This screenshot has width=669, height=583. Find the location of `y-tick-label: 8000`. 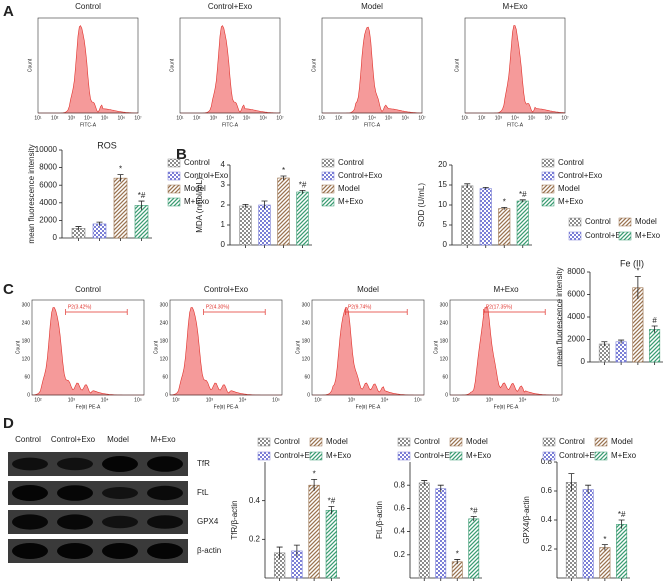

y-tick-label: 8000 is located at coordinates (48, 167).